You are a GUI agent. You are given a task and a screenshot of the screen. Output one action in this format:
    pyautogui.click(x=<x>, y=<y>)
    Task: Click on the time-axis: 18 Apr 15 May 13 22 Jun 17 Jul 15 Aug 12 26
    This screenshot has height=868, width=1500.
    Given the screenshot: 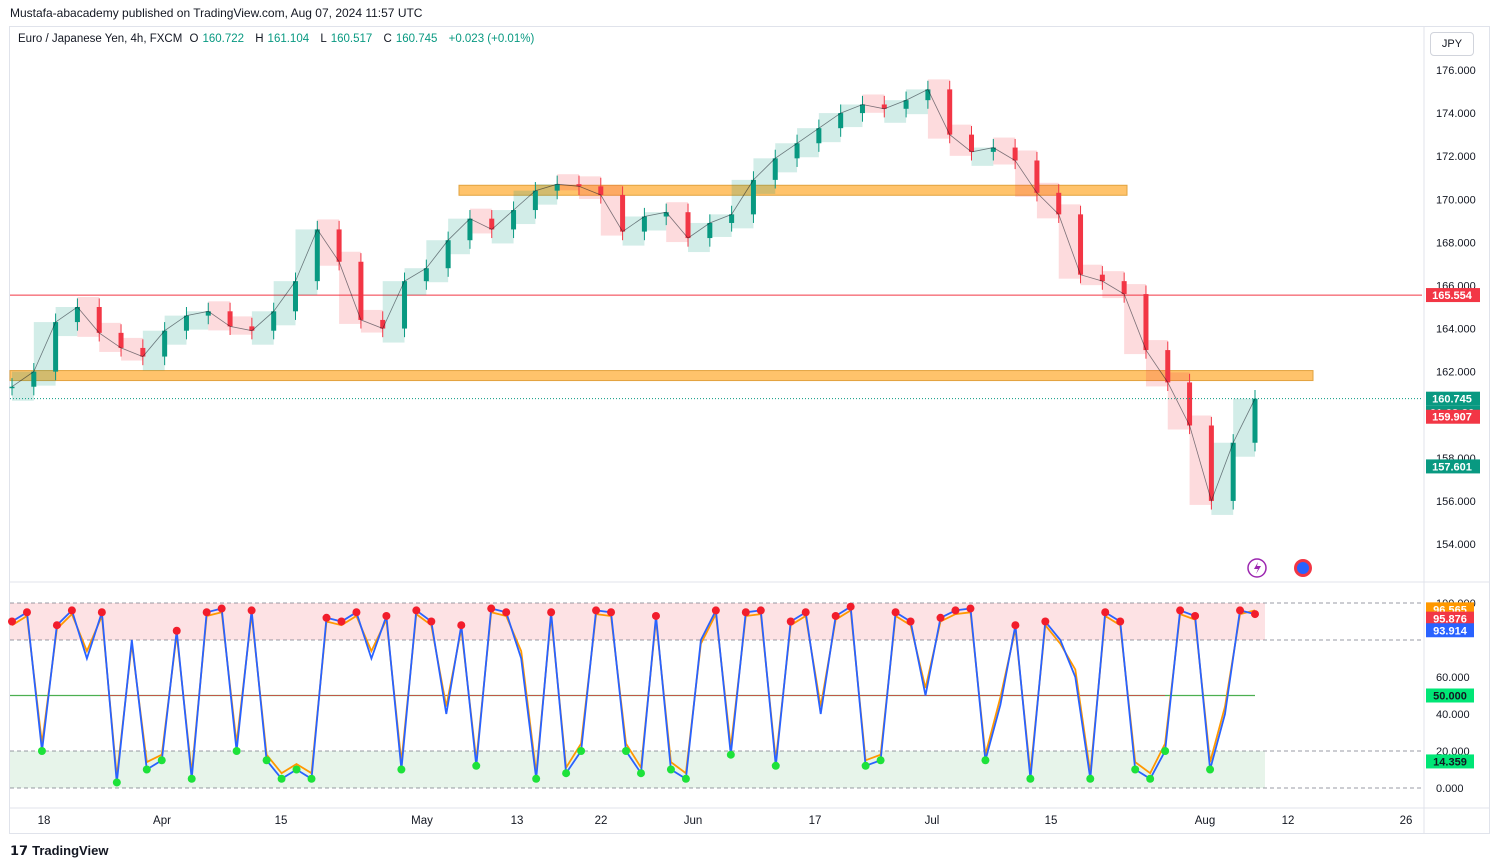 What is the action you would take?
    pyautogui.click(x=725, y=821)
    